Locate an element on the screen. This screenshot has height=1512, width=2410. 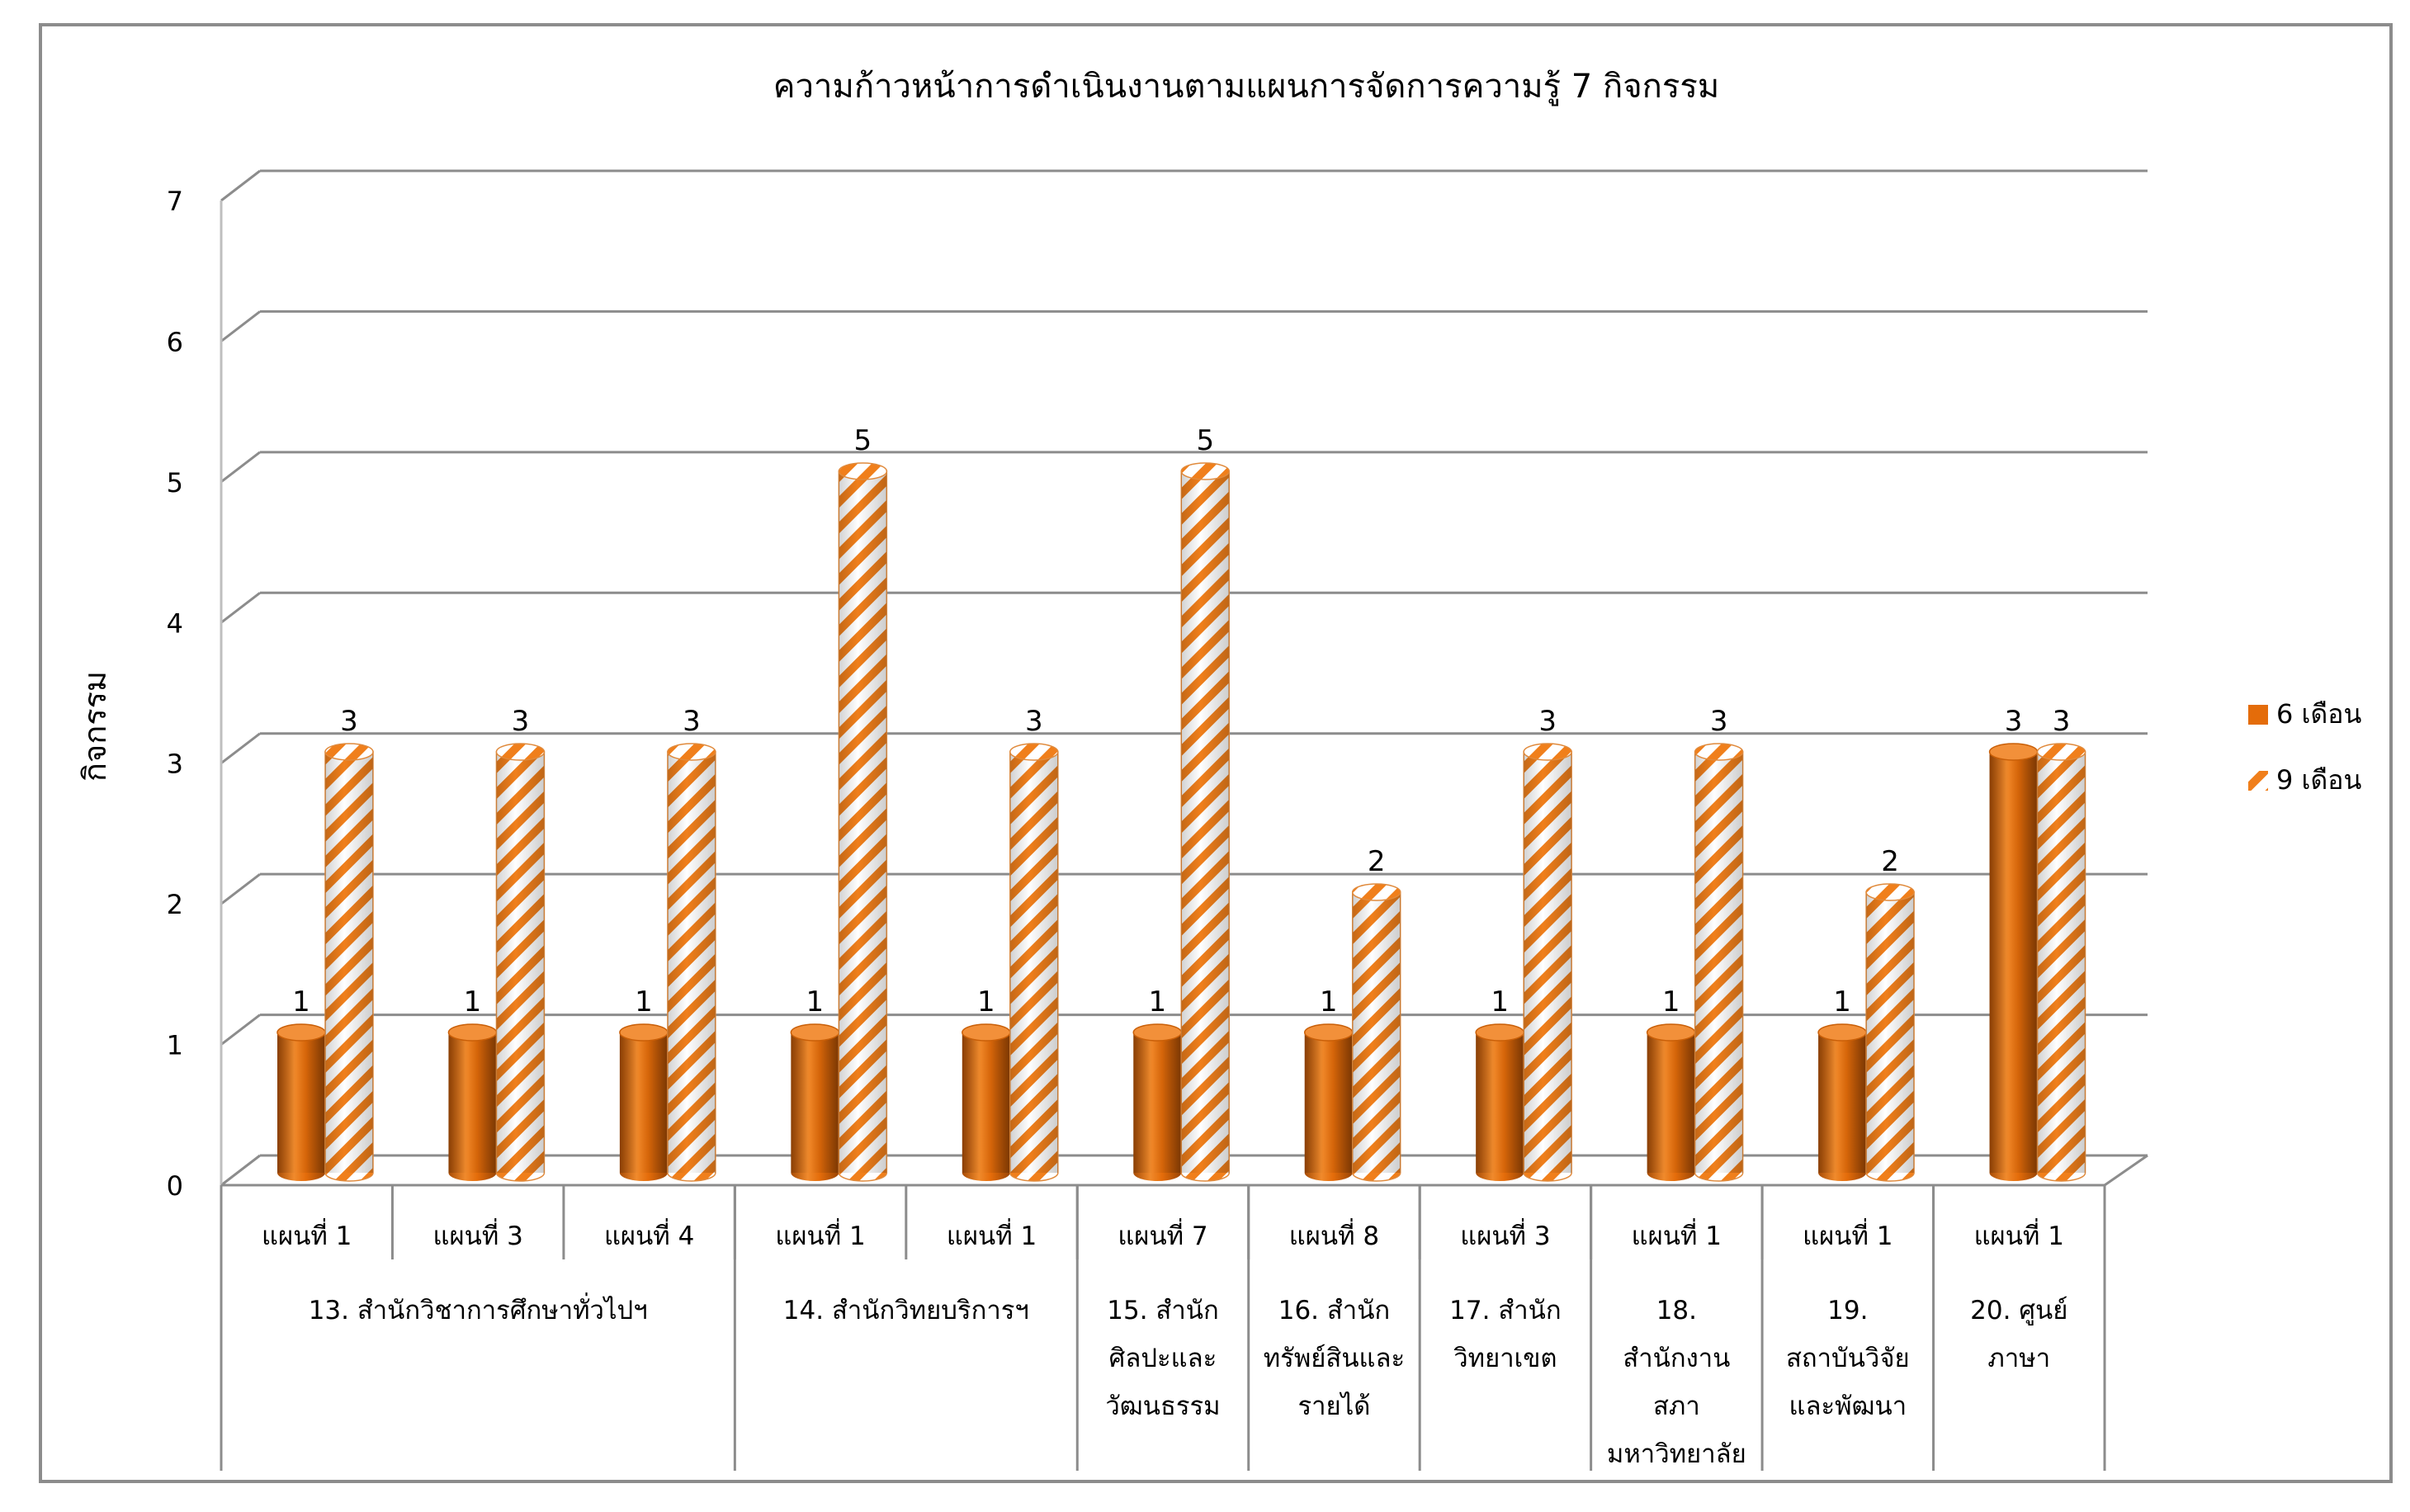
y-tick-label: 2 is located at coordinates (175, 904).